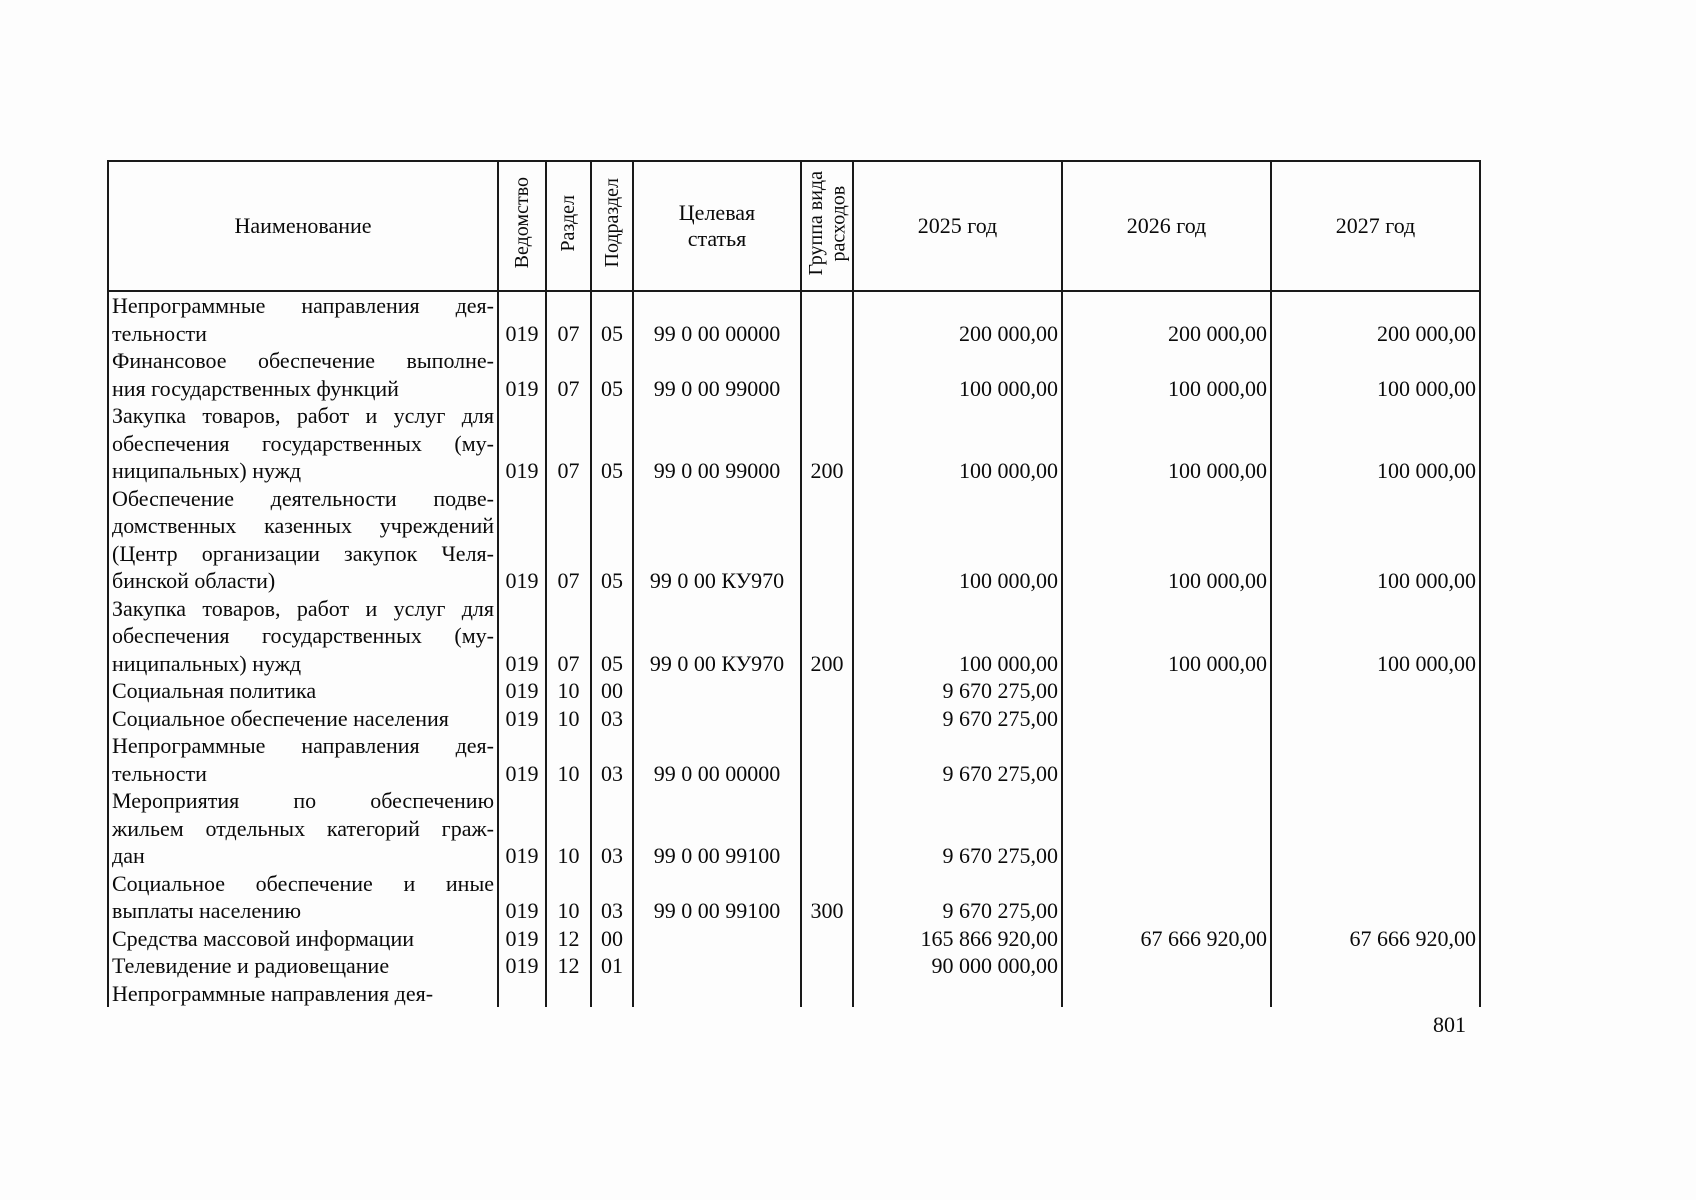  Describe the element at coordinates (957, 966) in the screenshot. I see `row-amount-2025: 90 000 000,00` at that location.